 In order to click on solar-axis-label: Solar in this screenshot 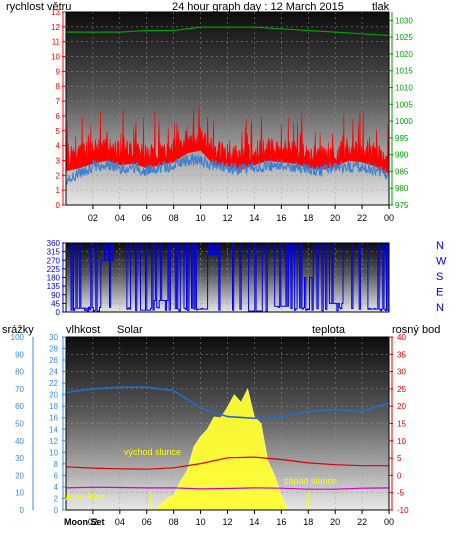, I will do `click(130, 330)`.